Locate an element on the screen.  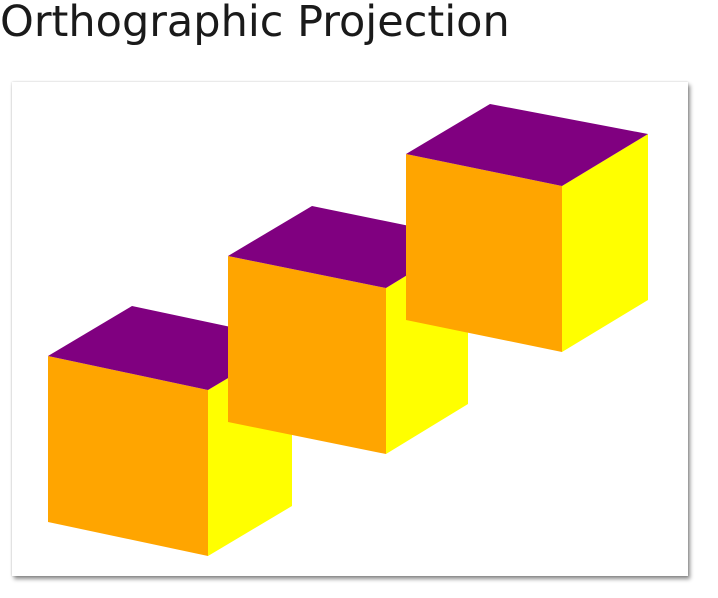
cube-left-front-face is located at coordinates (128, 456).